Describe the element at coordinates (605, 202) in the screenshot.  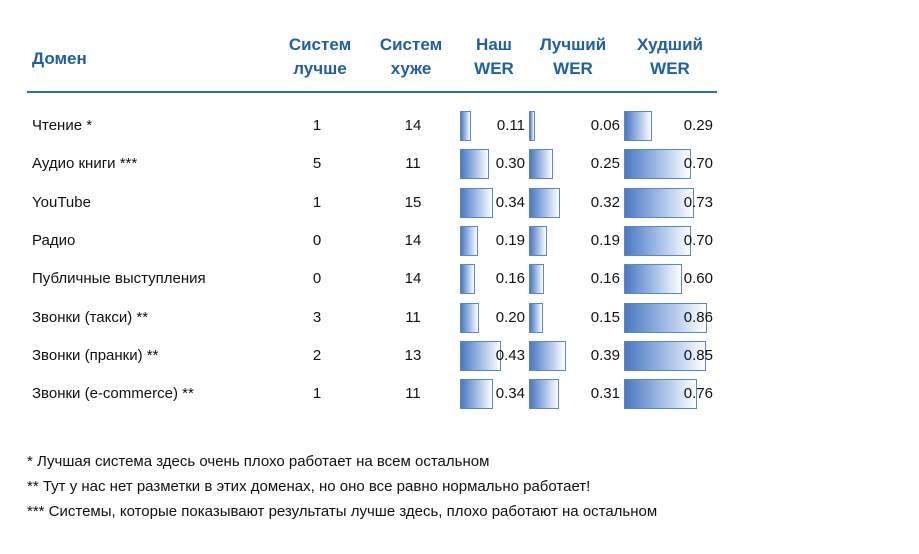
I see `value-best-wer: 0.32` at that location.